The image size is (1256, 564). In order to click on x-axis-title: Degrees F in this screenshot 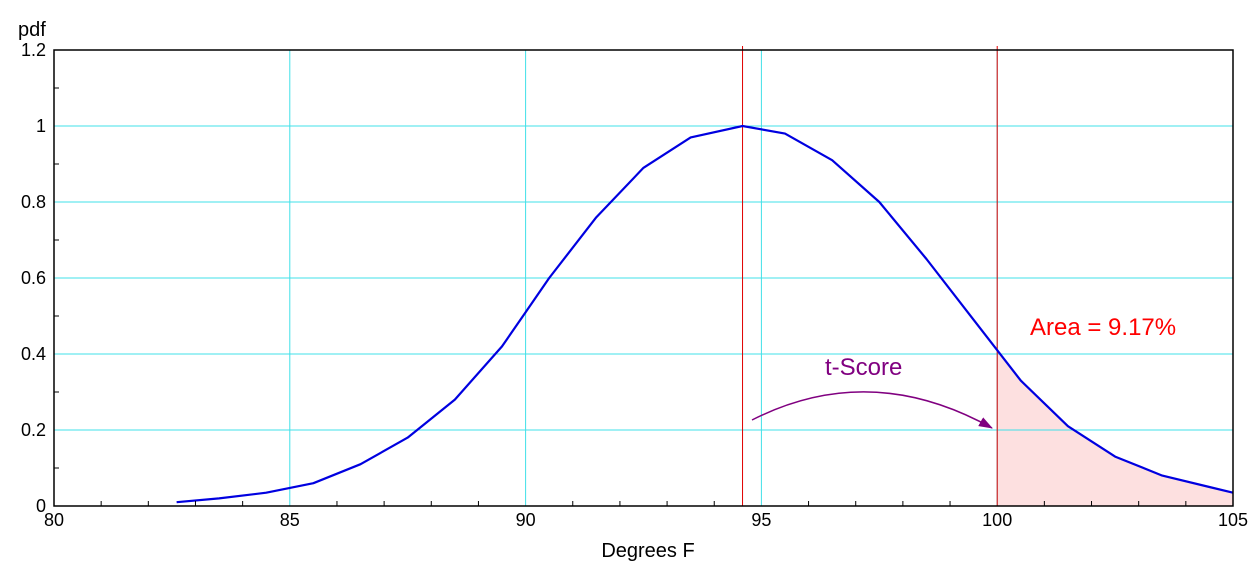, I will do `click(647, 551)`.